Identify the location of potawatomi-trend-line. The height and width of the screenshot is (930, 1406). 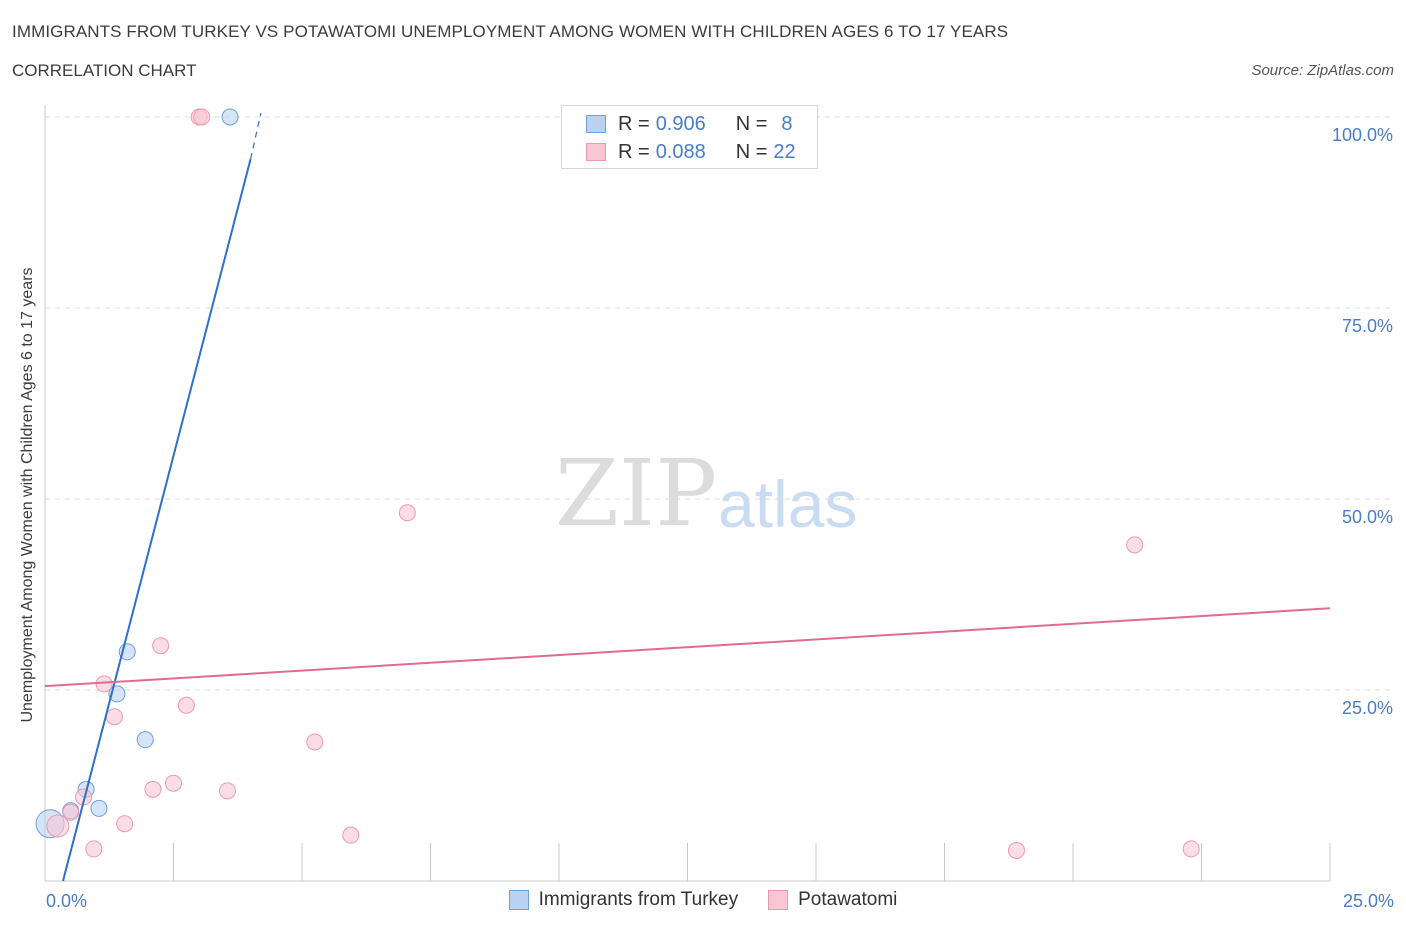
(687, 647).